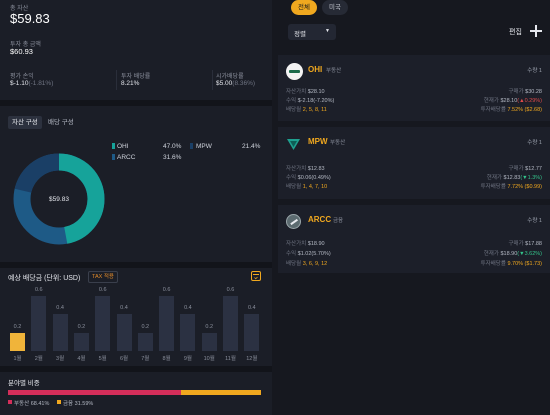 The width and height of the screenshot is (550, 415). Describe the element at coordinates (512, 101) in the screenshot. I see `current-price: 현재가 $28.10(▲0.29%)` at that location.